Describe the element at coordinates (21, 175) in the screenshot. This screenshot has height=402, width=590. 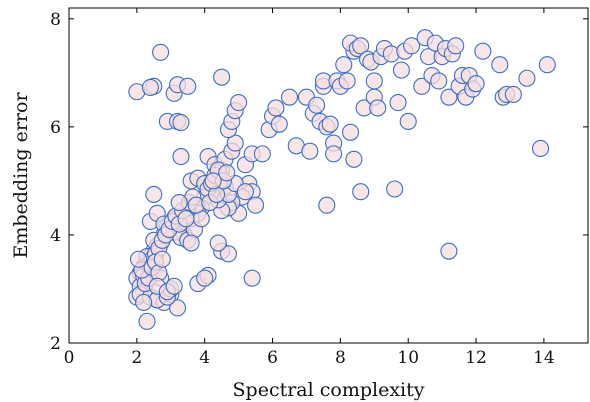
I see `y-axis-label: Embedding error` at that location.